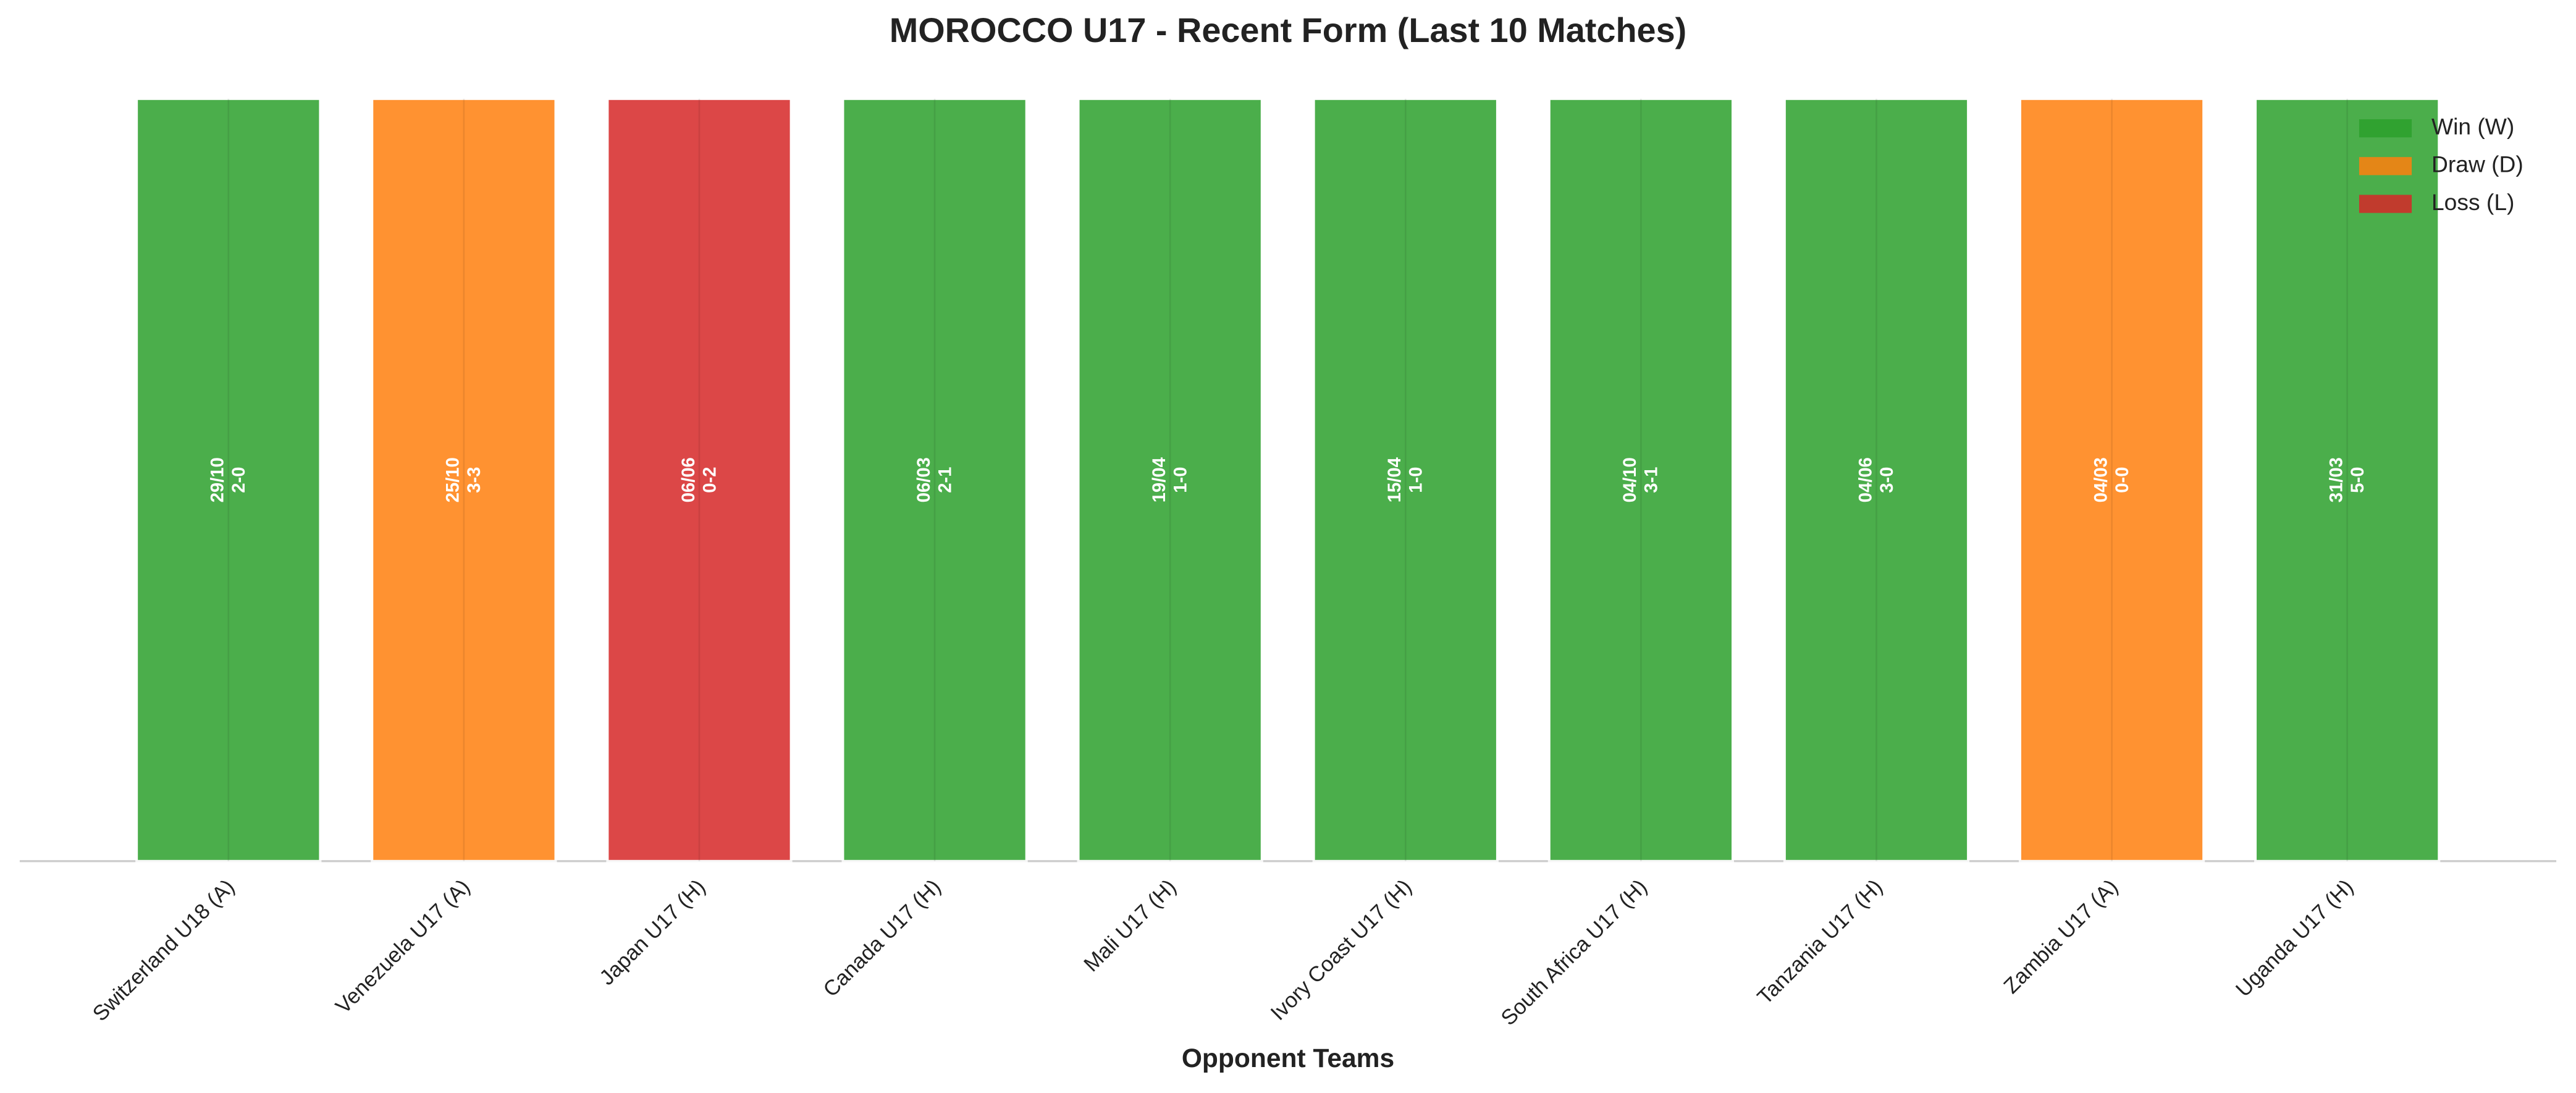 The width and height of the screenshot is (2576, 1093). Describe the element at coordinates (1159, 480) in the screenshot. I see `bar-label-date: 19/04` at that location.